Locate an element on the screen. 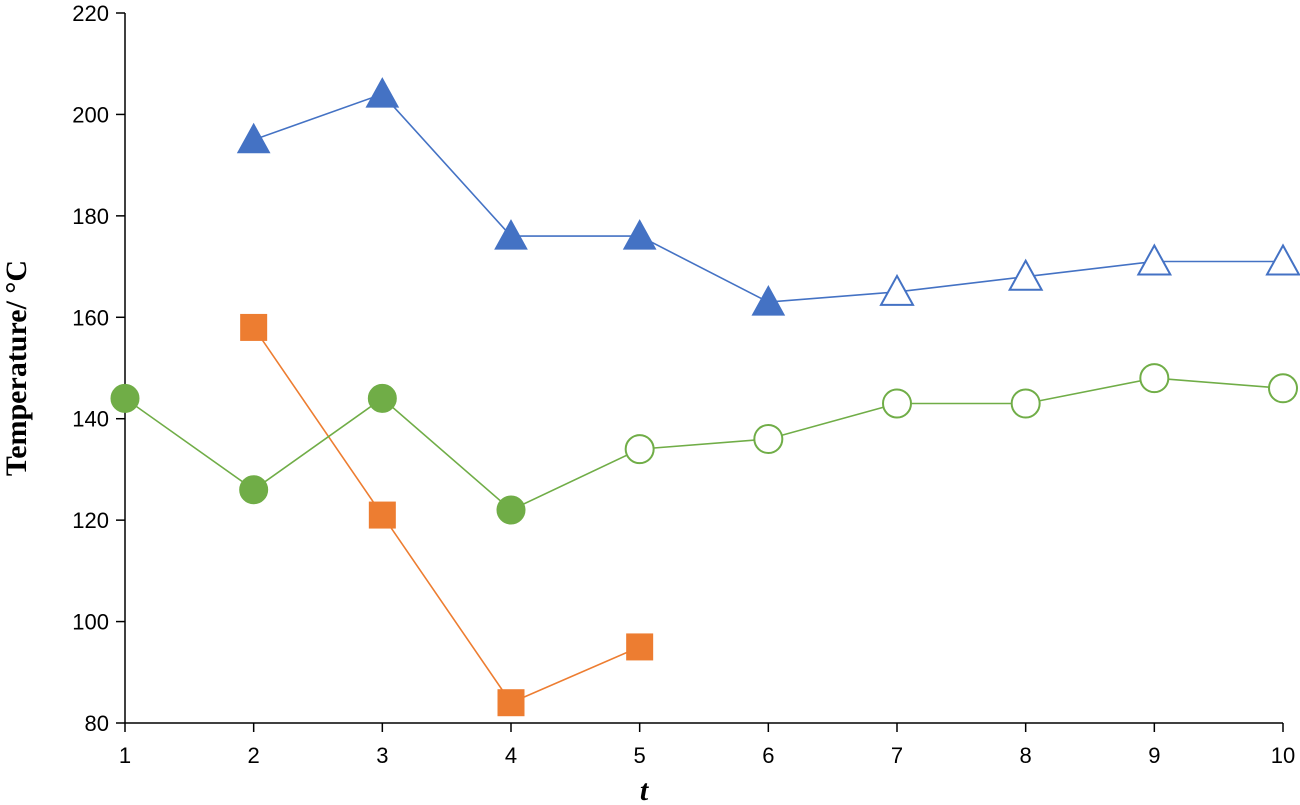 The height and width of the screenshot is (805, 1300). x-tick-label: 5 is located at coordinates (640, 755).